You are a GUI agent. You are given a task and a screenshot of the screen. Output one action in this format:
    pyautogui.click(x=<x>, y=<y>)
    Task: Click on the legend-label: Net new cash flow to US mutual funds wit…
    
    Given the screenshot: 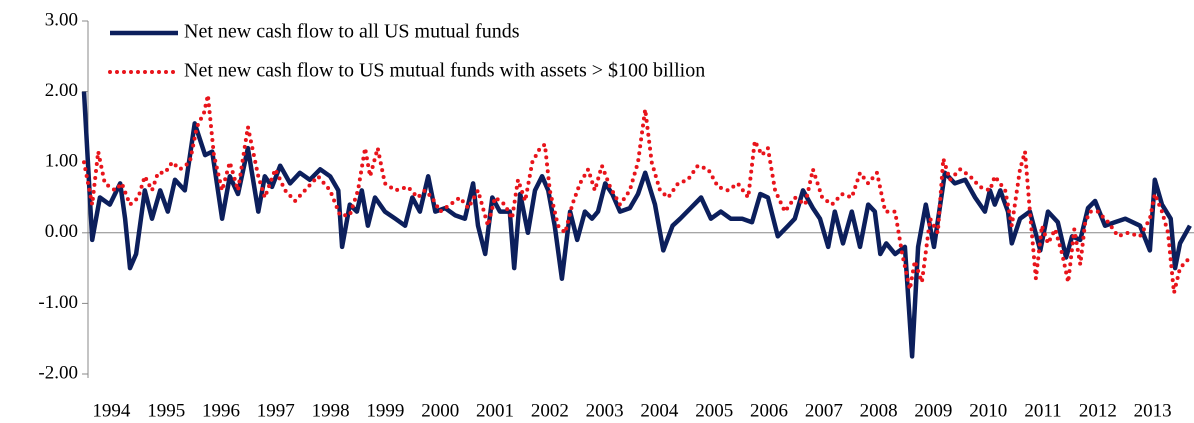 What is the action you would take?
    pyautogui.click(x=444, y=71)
    